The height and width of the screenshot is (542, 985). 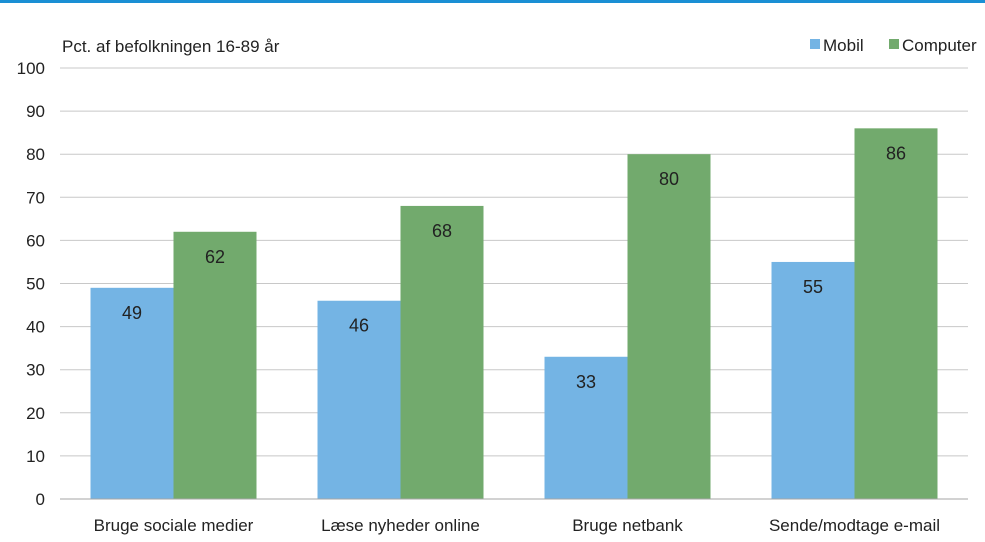 What do you see at coordinates (35, 197) in the screenshot?
I see `y-tick-label: 70` at bounding box center [35, 197].